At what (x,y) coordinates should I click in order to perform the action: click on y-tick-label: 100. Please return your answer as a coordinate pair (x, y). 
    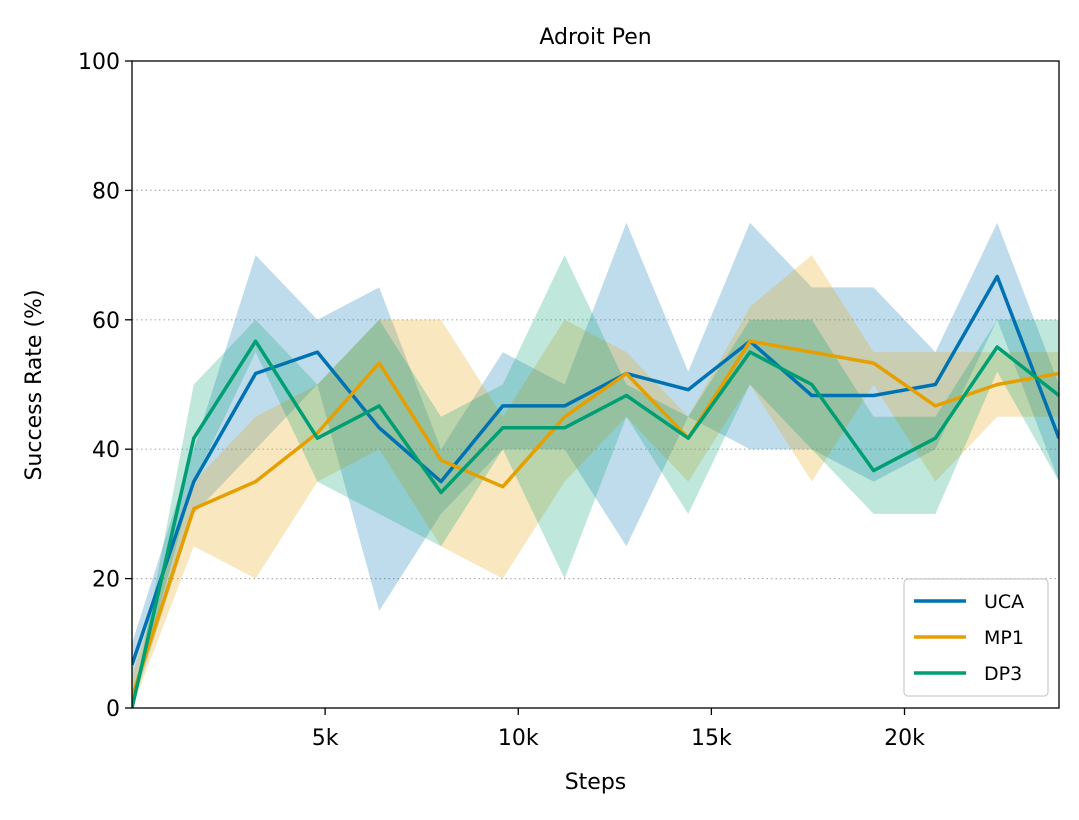
    Looking at the image, I should click on (99, 62).